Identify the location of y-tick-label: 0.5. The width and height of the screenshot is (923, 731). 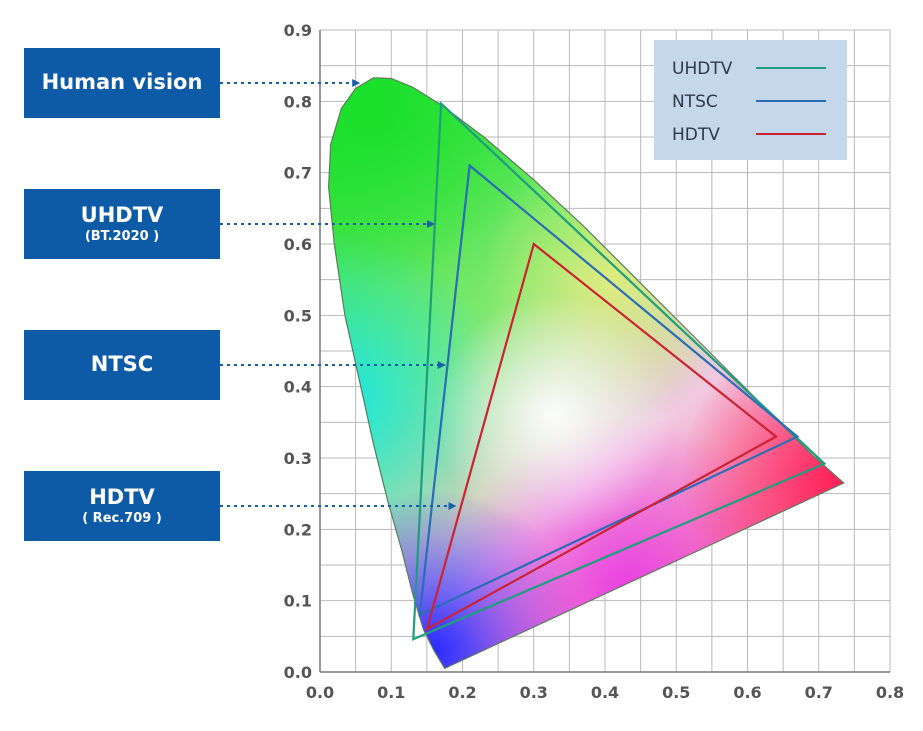
(298, 315).